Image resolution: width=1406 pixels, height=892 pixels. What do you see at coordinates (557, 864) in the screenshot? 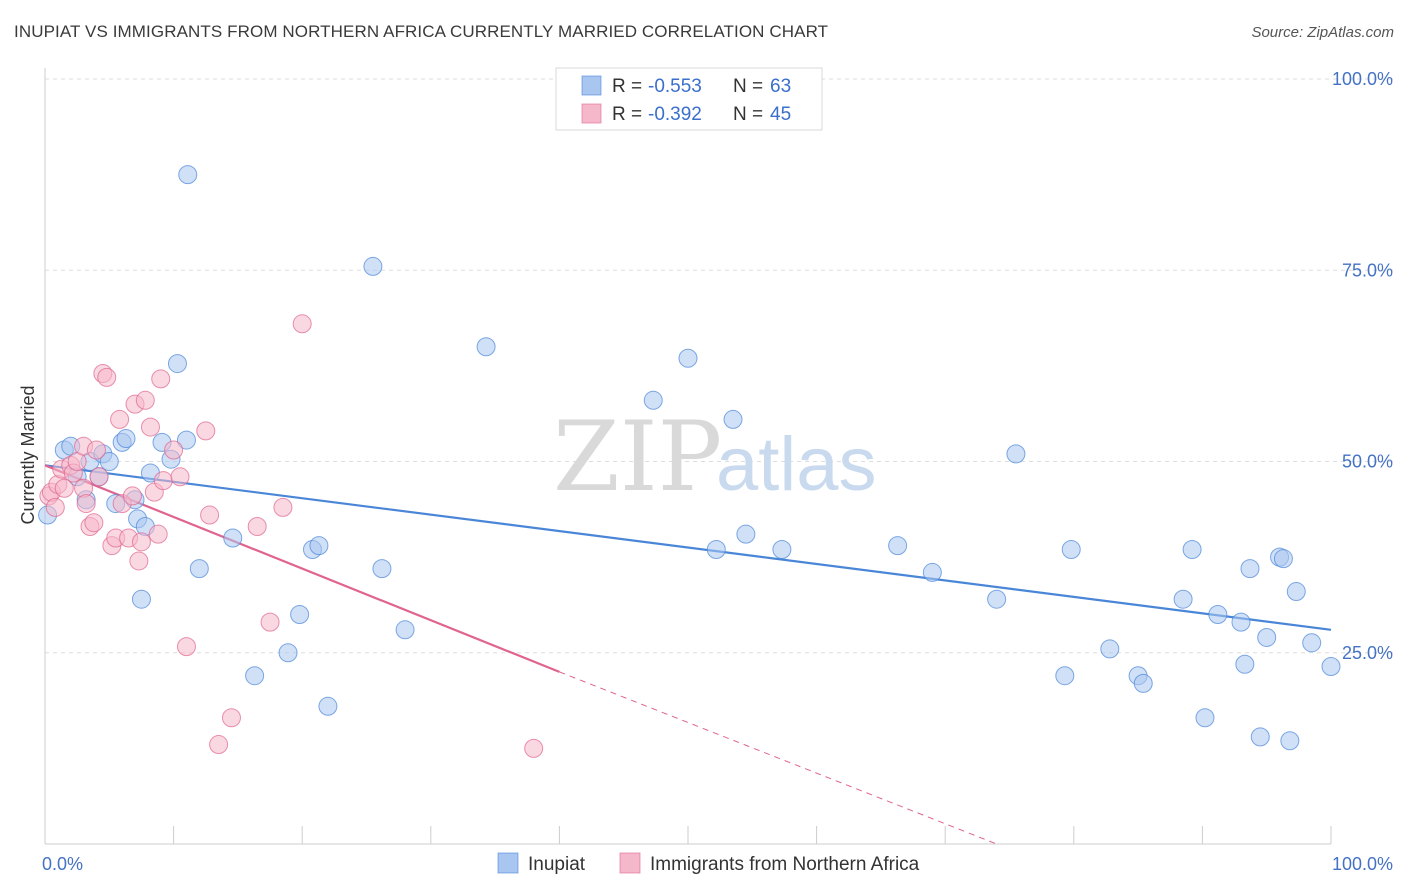
I see `bottom-legend-label-0: Inupiat` at bounding box center [557, 864].